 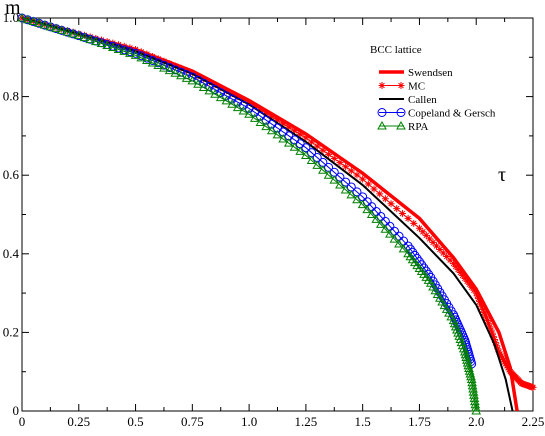 I want to click on legend-label-copeland-gersch: Copeland & Gersch, so click(x=452, y=114).